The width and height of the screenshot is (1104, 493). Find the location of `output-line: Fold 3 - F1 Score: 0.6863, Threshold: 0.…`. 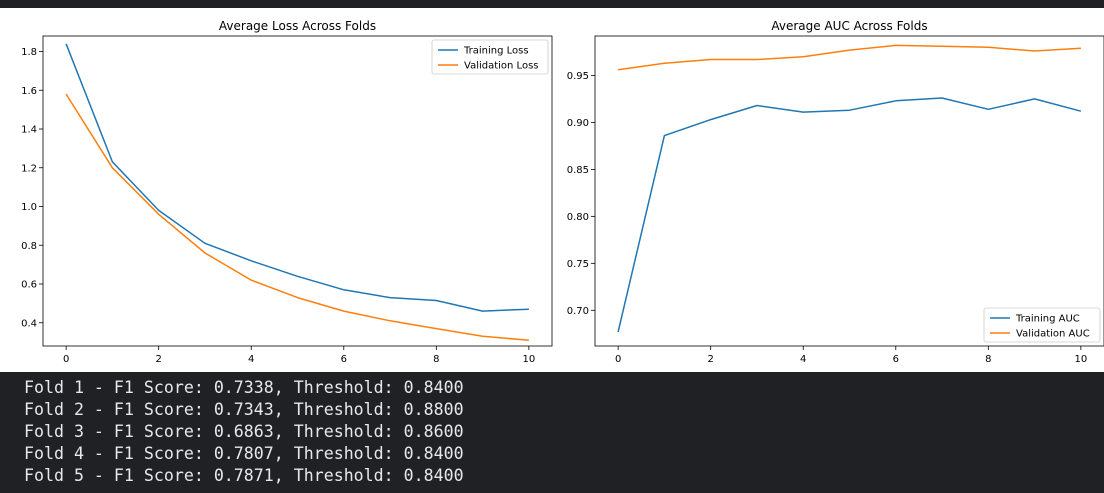

output-line: Fold 3 - F1 Score: 0.6863, Threshold: 0.… is located at coordinates (244, 431).